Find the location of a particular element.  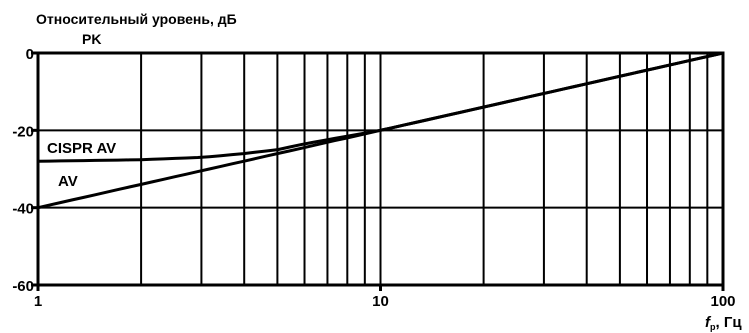

series-label-cispr-av: CISPR AV is located at coordinates (81, 148).